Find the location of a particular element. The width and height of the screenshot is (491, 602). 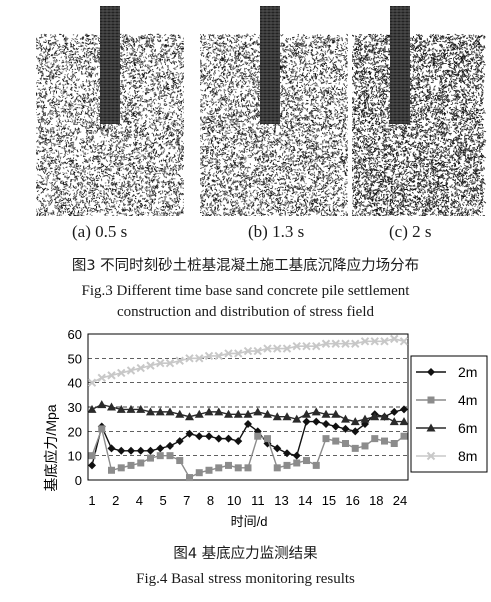

y-axis-label: 基底应力/Mpa is located at coordinates (51, 447).